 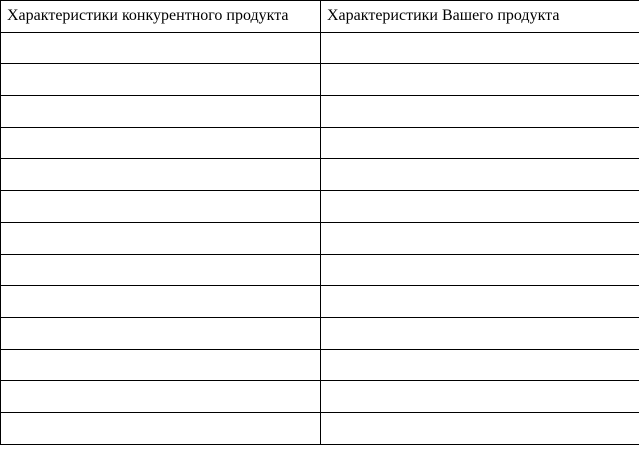 What do you see at coordinates (479, 16) in the screenshot?
I see `header-your-product-characteristics: Характеристики Вашего продукта` at bounding box center [479, 16].